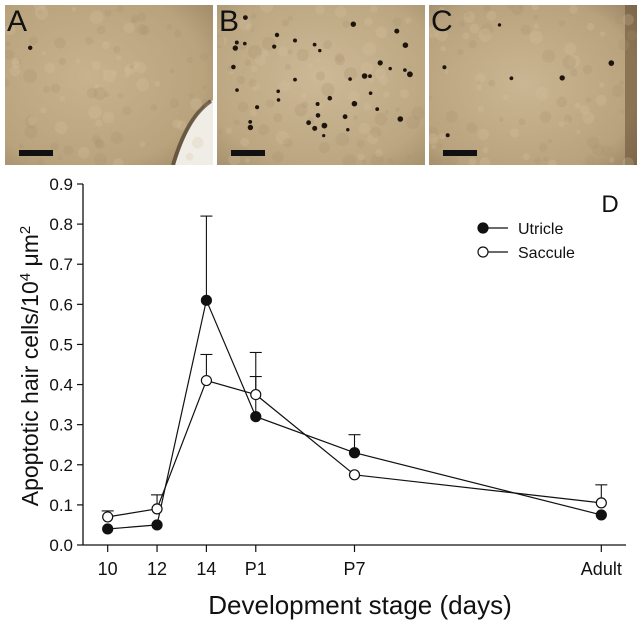  I want to click on y-axis-label-main: Apoptotic hair cells/10, so click(30, 393).